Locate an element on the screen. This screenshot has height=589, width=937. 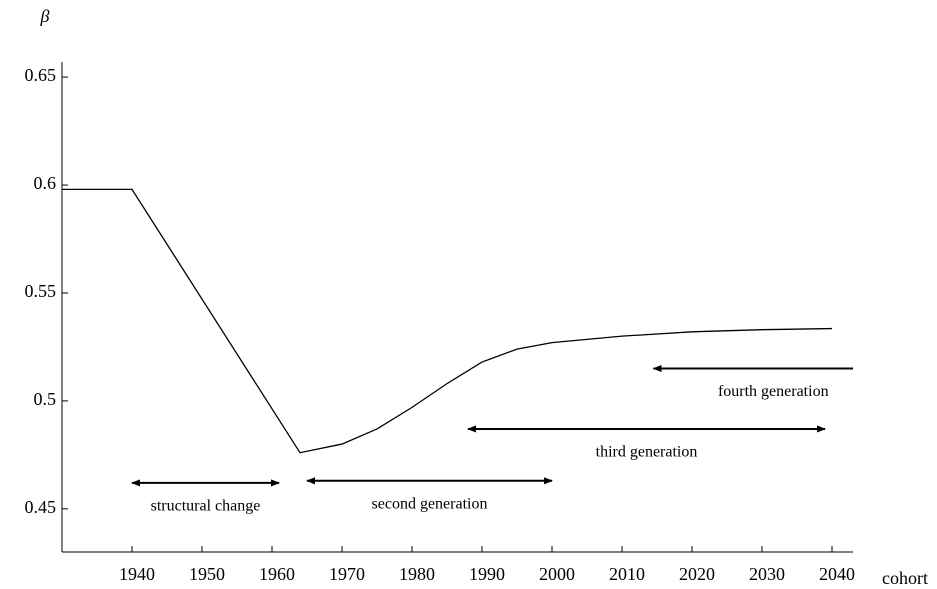
x-axis-label: cohort is located at coordinates (905, 576).